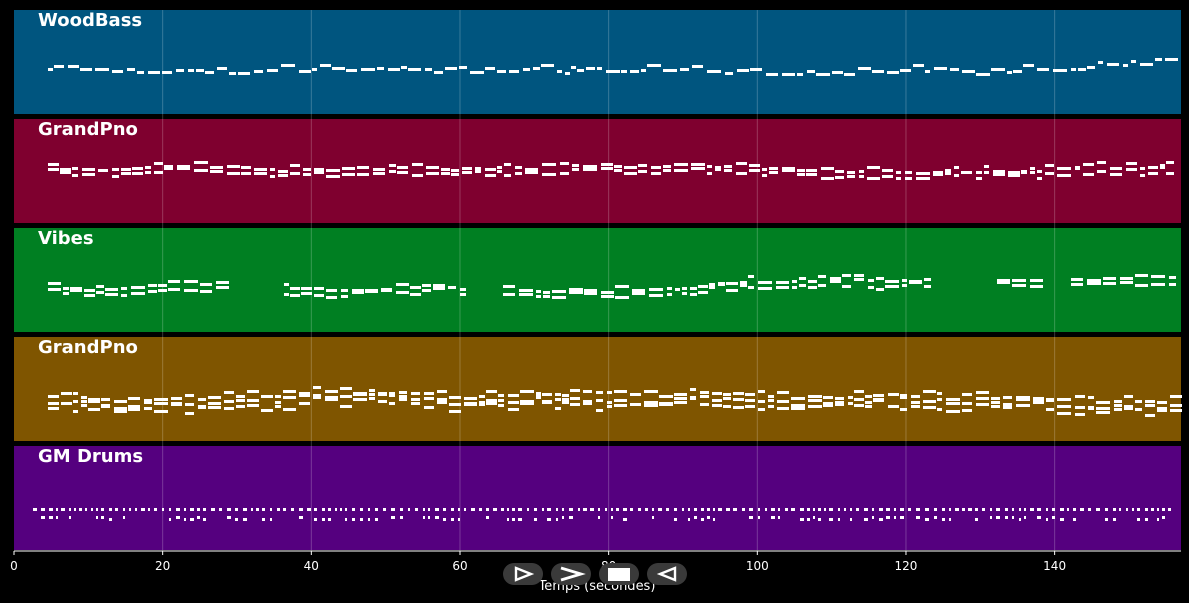  Describe the element at coordinates (571, 574) in the screenshot. I see `forward-button` at that location.